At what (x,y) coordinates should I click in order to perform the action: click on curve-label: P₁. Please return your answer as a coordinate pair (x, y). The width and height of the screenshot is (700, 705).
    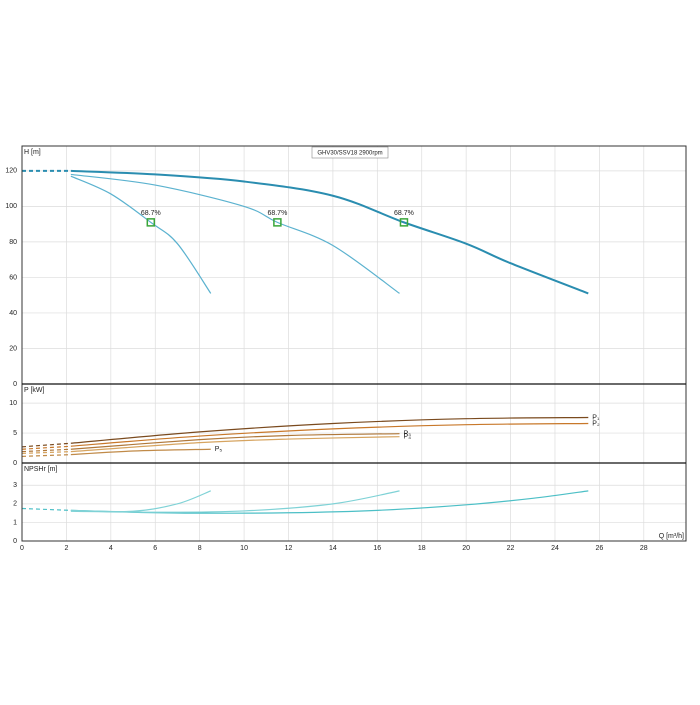
    Looking at the image, I should click on (596, 417).